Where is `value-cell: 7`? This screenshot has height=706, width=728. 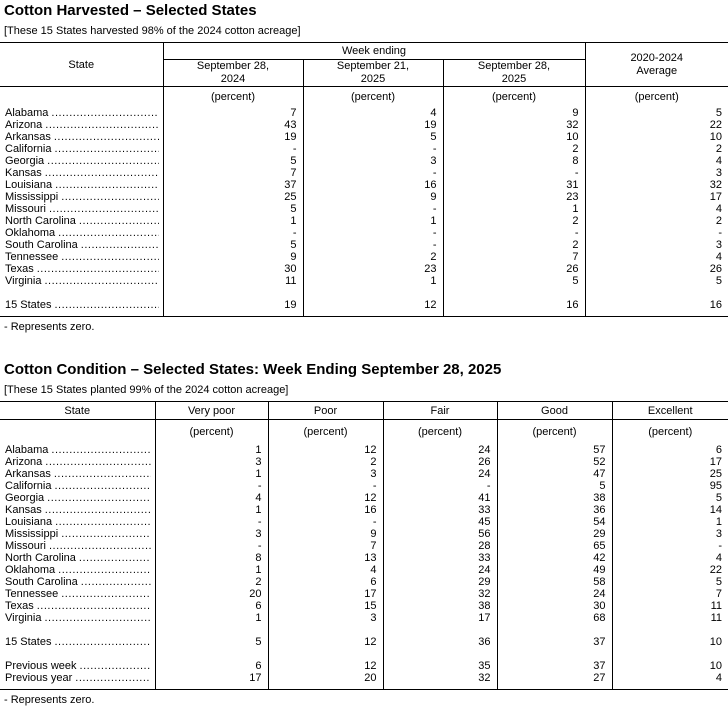
value-cell: 7 is located at coordinates (513, 257).